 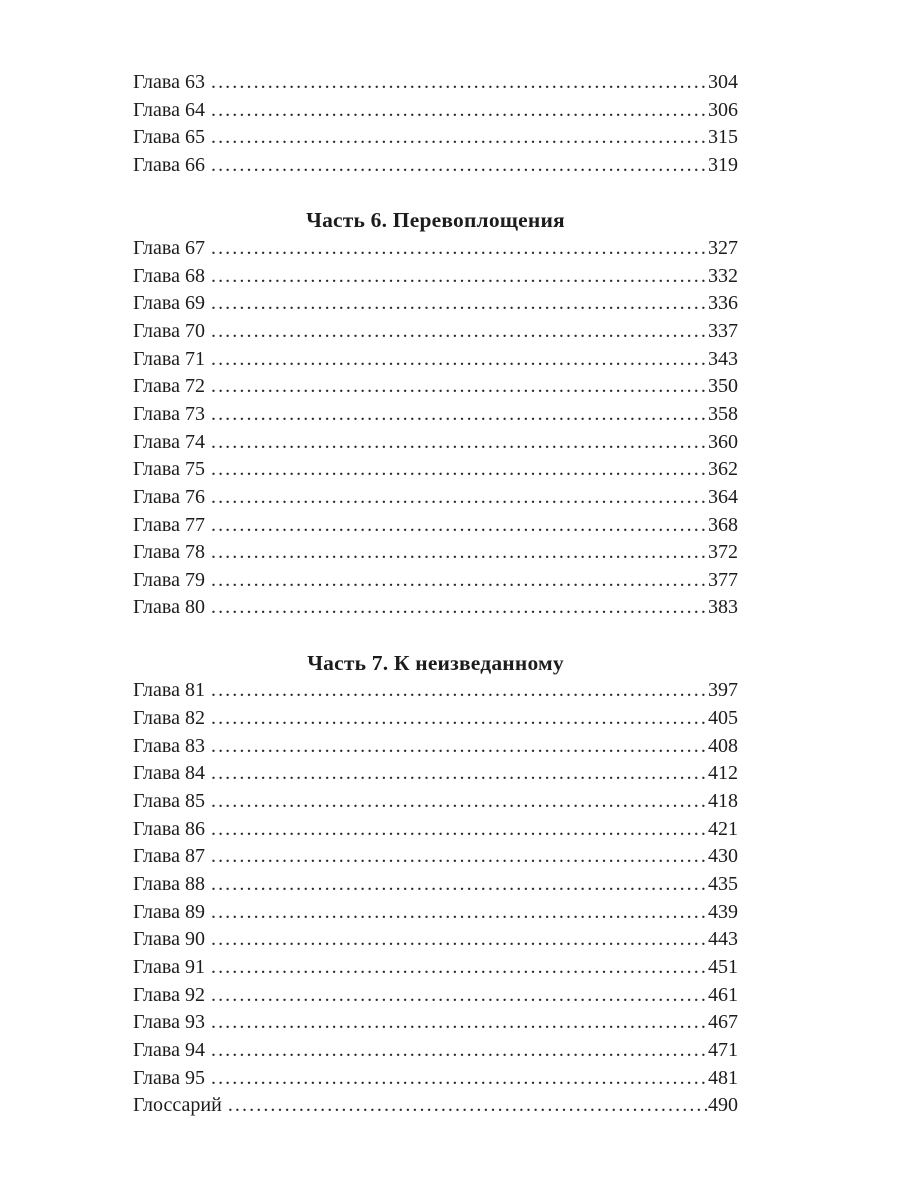 I want to click on page-number: 327, so click(x=723, y=247).